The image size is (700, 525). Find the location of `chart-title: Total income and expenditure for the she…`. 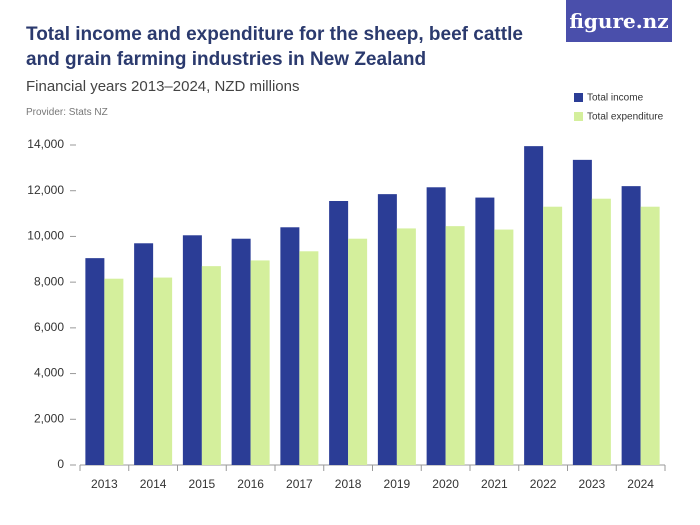

chart-title: Total income and expenditure for the she… is located at coordinates (274, 47).